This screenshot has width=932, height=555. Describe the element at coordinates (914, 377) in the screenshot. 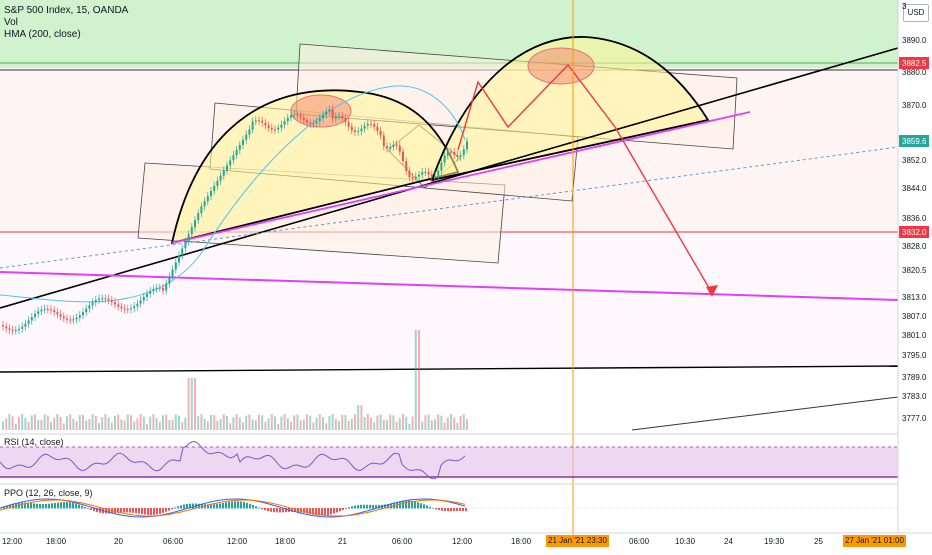

I see `price-tick-label: 3789.0` at that location.